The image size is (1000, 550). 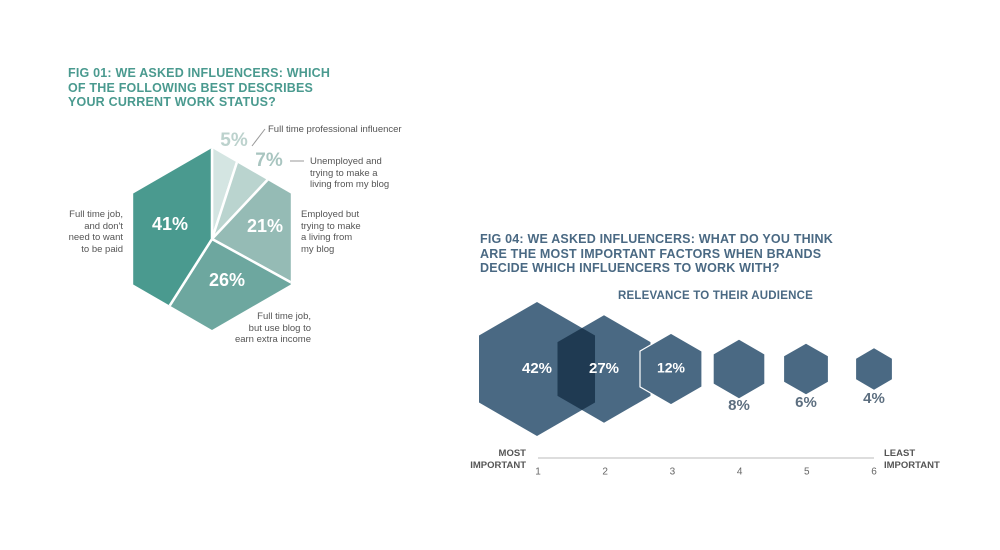 I want to click on bubble-value-1: 42%, so click(x=537, y=368).